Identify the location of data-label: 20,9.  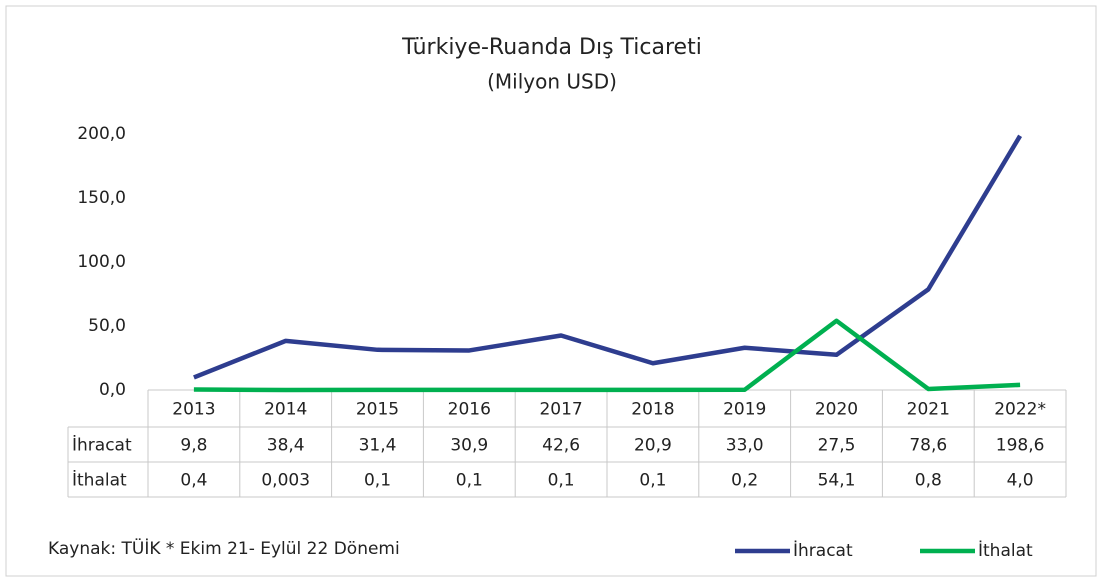
(653, 446).